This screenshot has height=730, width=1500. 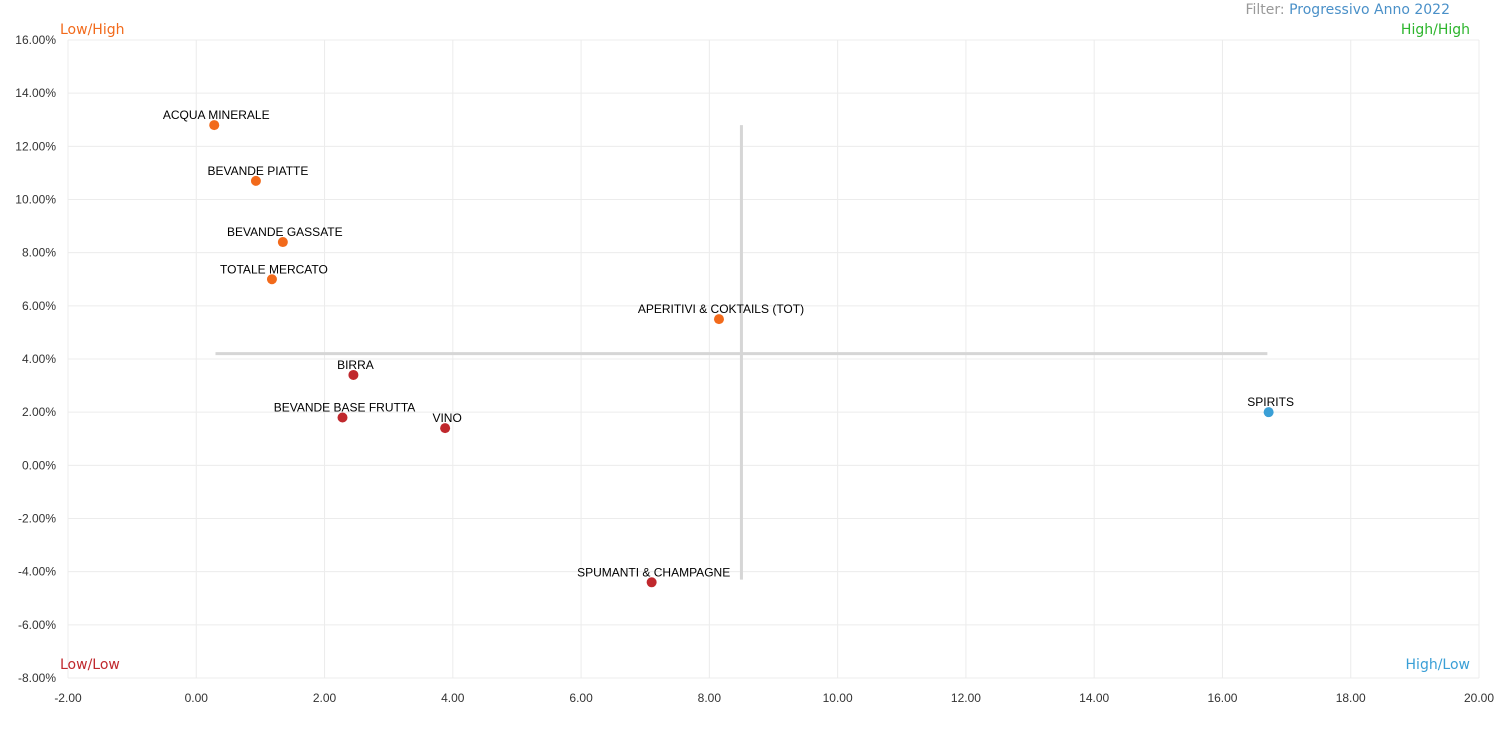 I want to click on filter-label: Filter:, so click(x=1265, y=10).